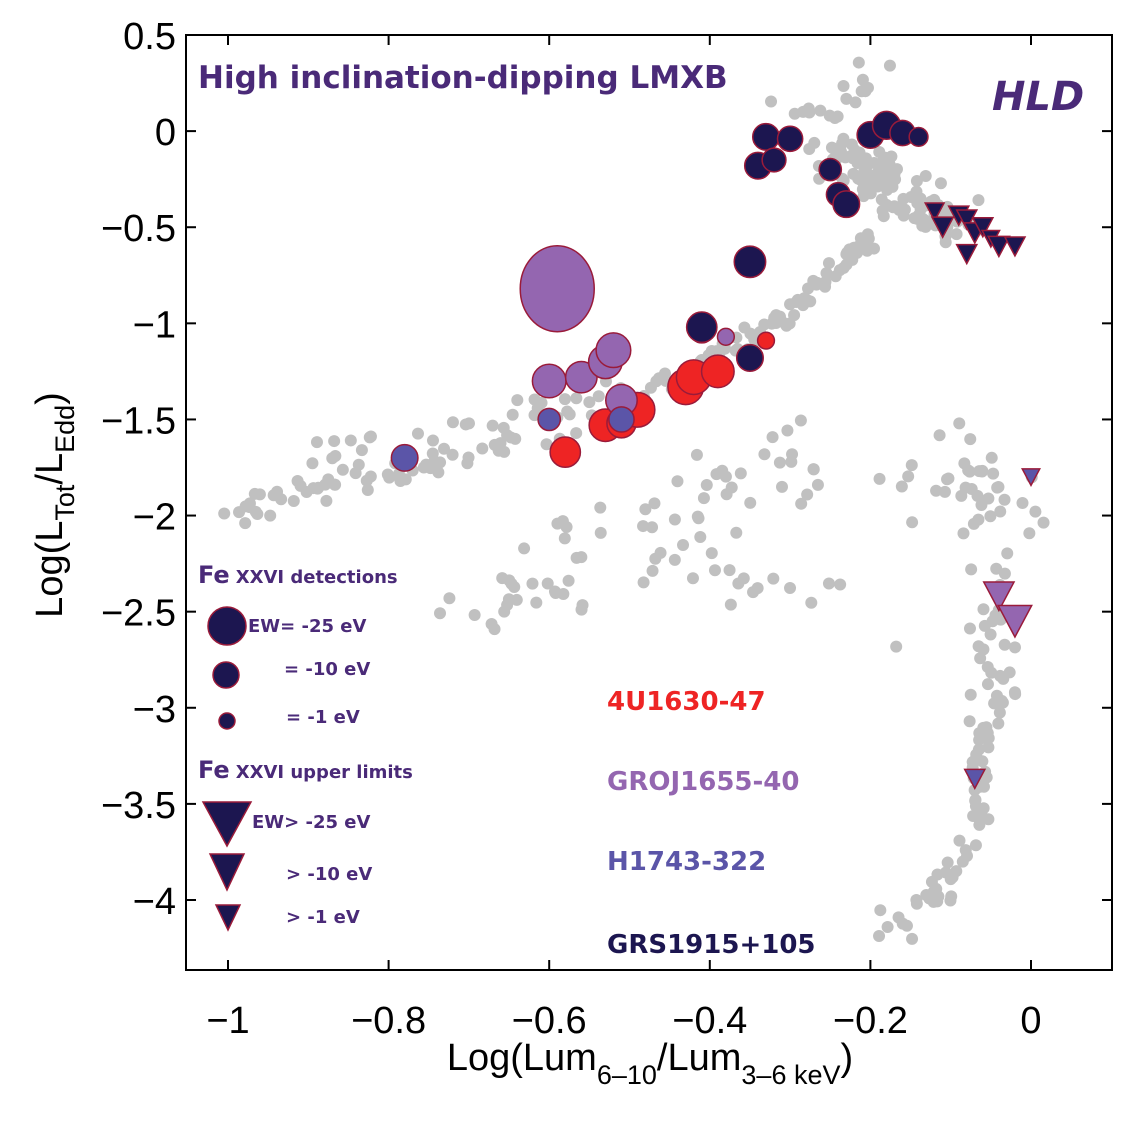 This screenshot has width=1144, height=1123. I want to click on legend-detection-label-1: = -1 eV, so click(323, 717).